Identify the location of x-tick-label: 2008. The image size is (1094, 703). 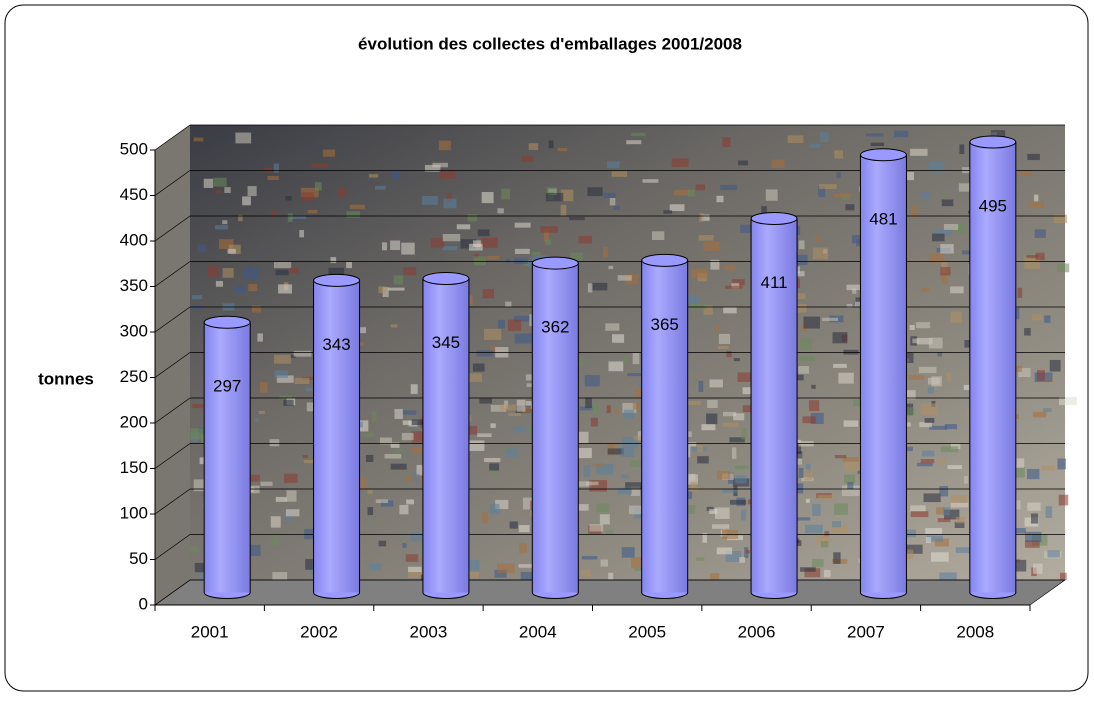
(975, 631).